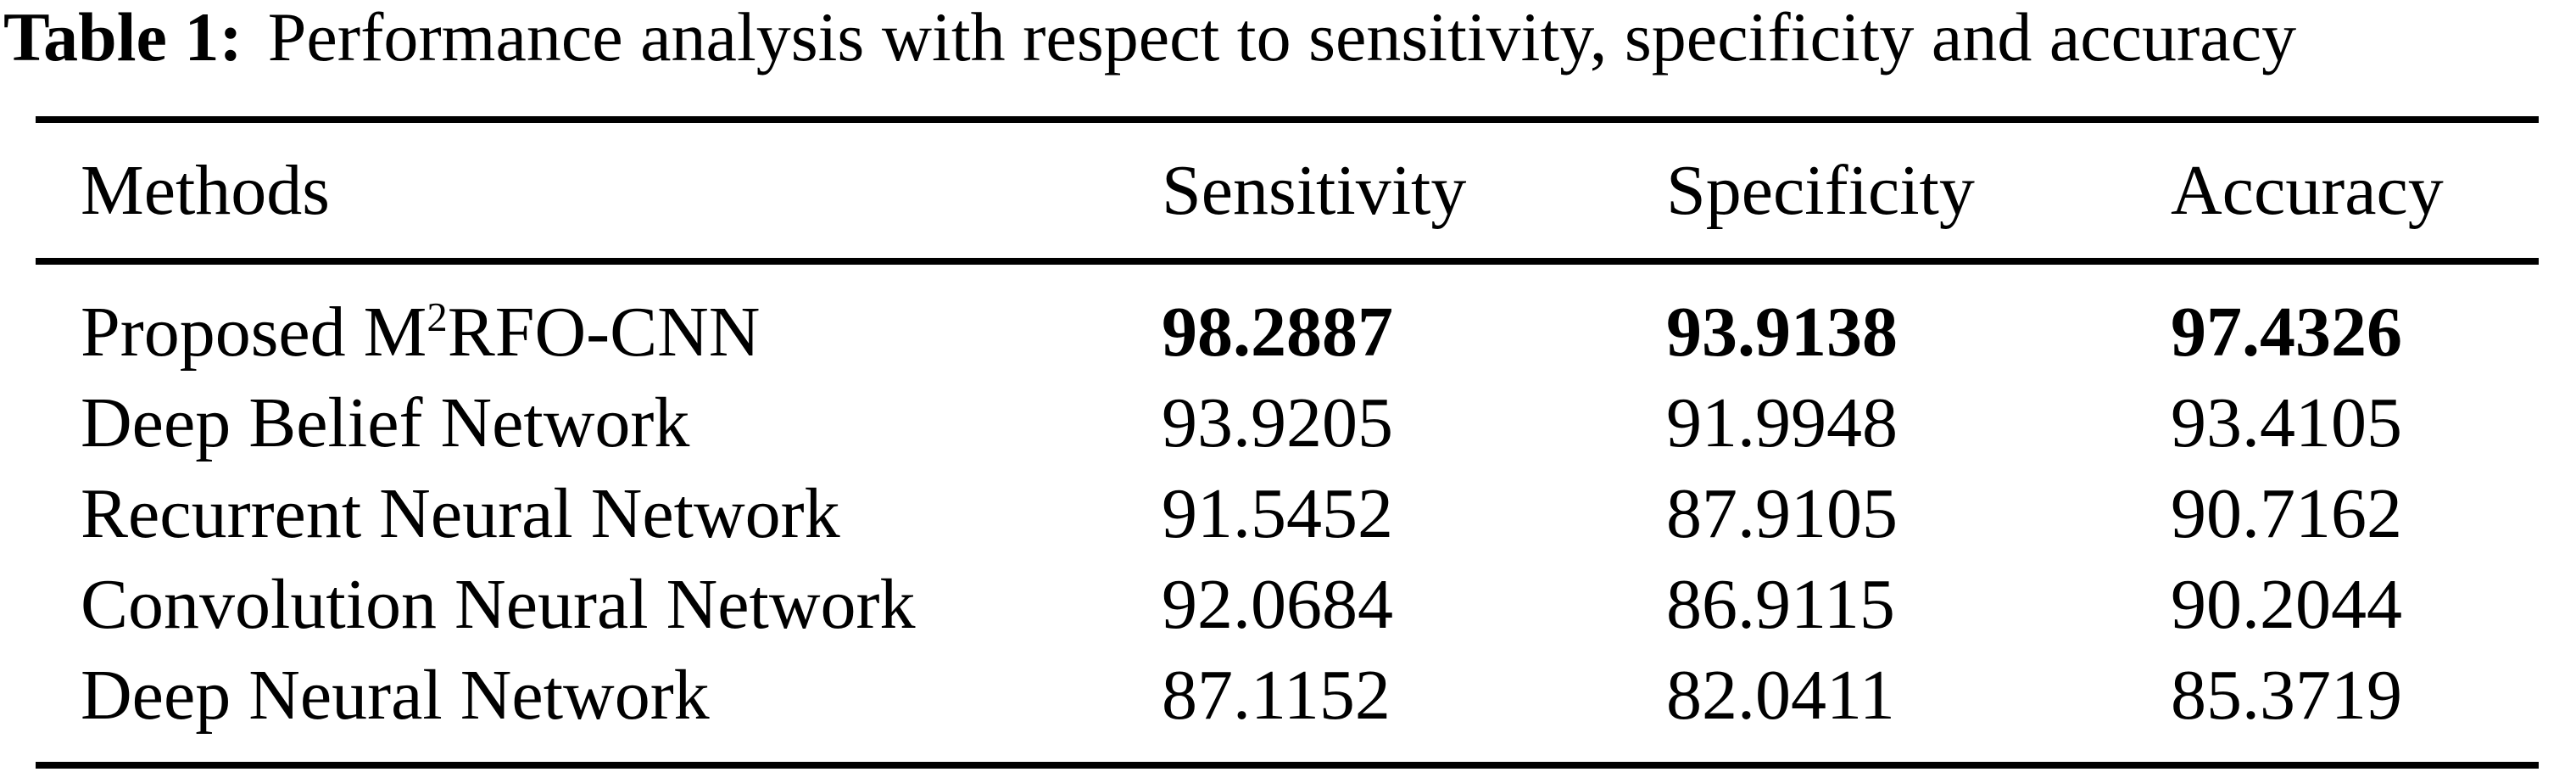 The width and height of the screenshot is (2576, 772). I want to click on specificity-value: 86.9115, so click(1780, 604).